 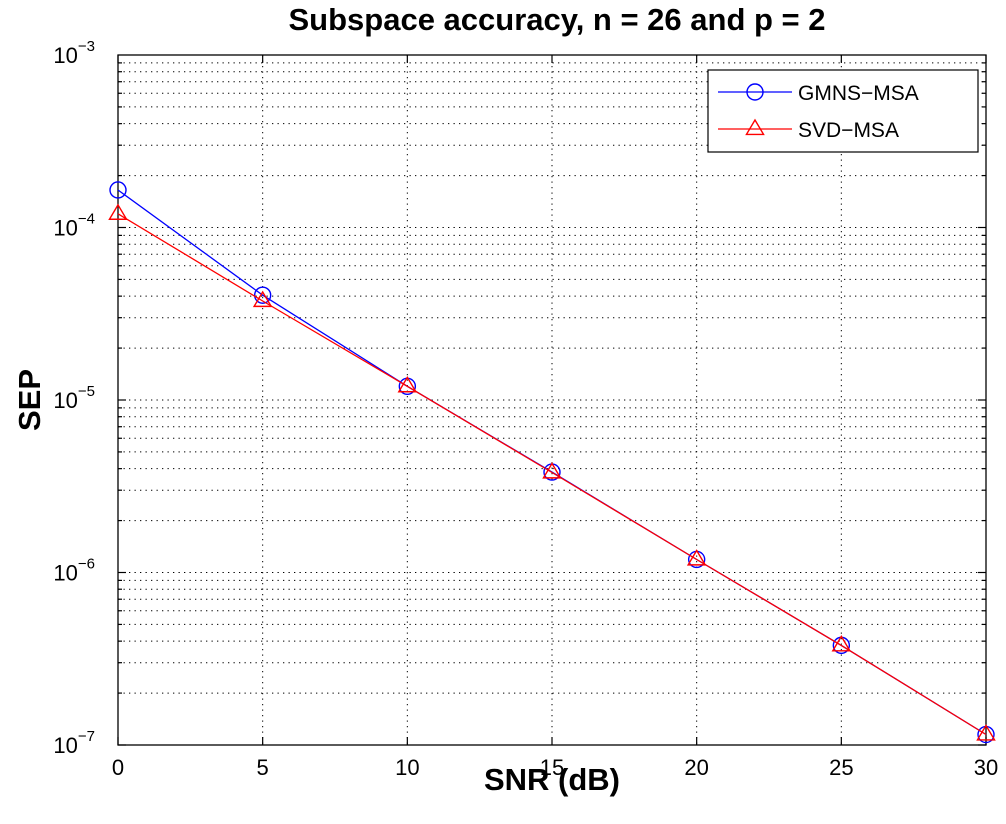 What do you see at coordinates (74, 571) in the screenshot?
I see `y-tick-label: 10⁻⁶` at bounding box center [74, 571].